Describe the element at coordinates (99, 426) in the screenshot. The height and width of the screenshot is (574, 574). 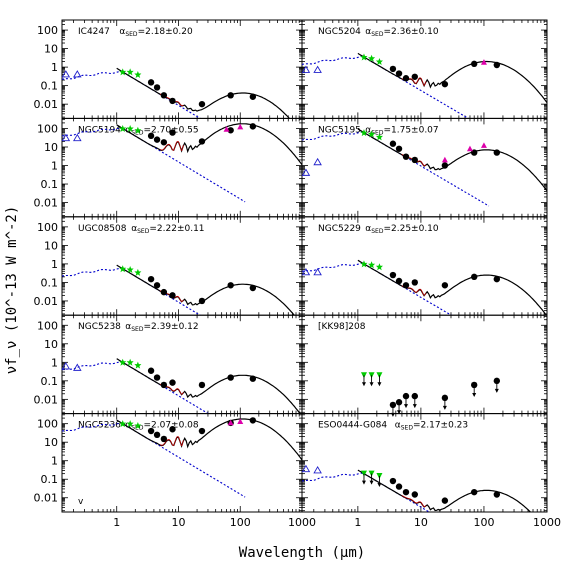
I see `panel-label: NGC5236` at that location.